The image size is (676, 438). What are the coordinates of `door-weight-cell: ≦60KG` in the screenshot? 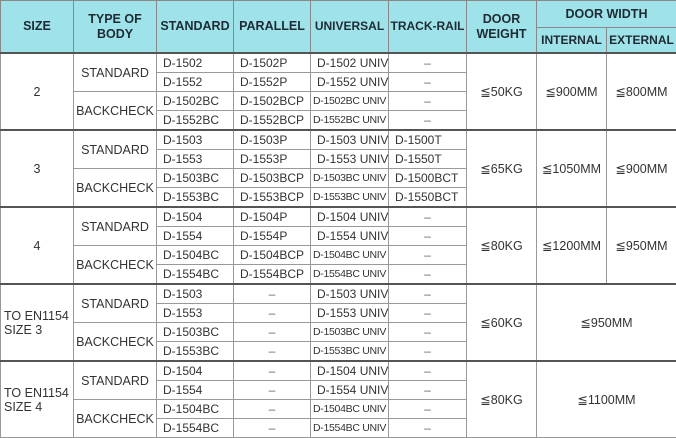 It's located at (502, 322).